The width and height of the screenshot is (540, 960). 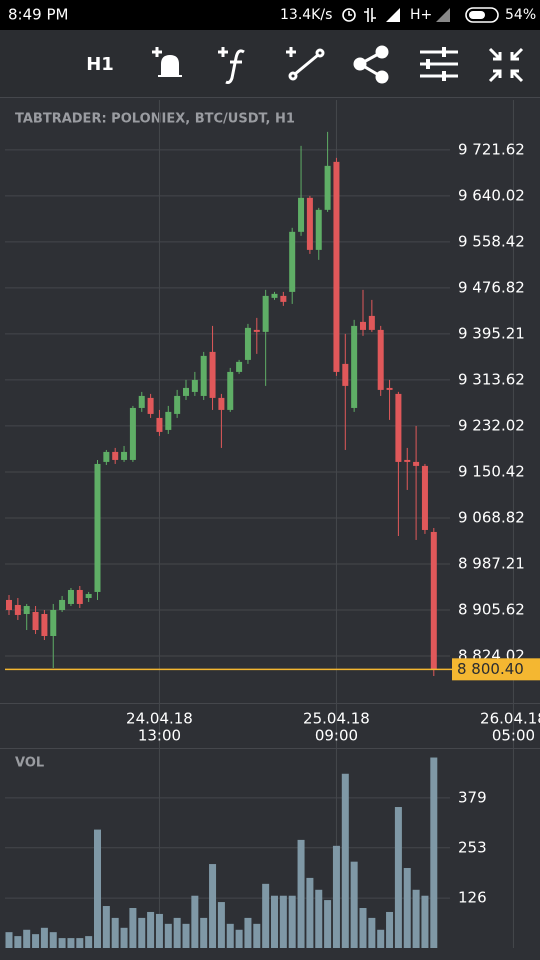 I want to click on last-price-badge, so click(x=496, y=669).